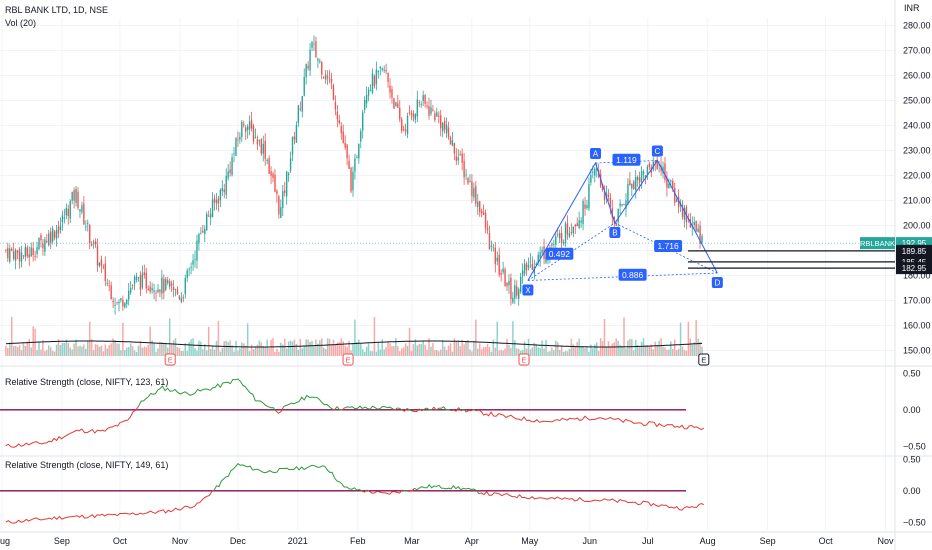 Image resolution: width=932 pixels, height=550 pixels. Describe the element at coordinates (626, 159) in the screenshot. I see `ratio-badge` at that location.